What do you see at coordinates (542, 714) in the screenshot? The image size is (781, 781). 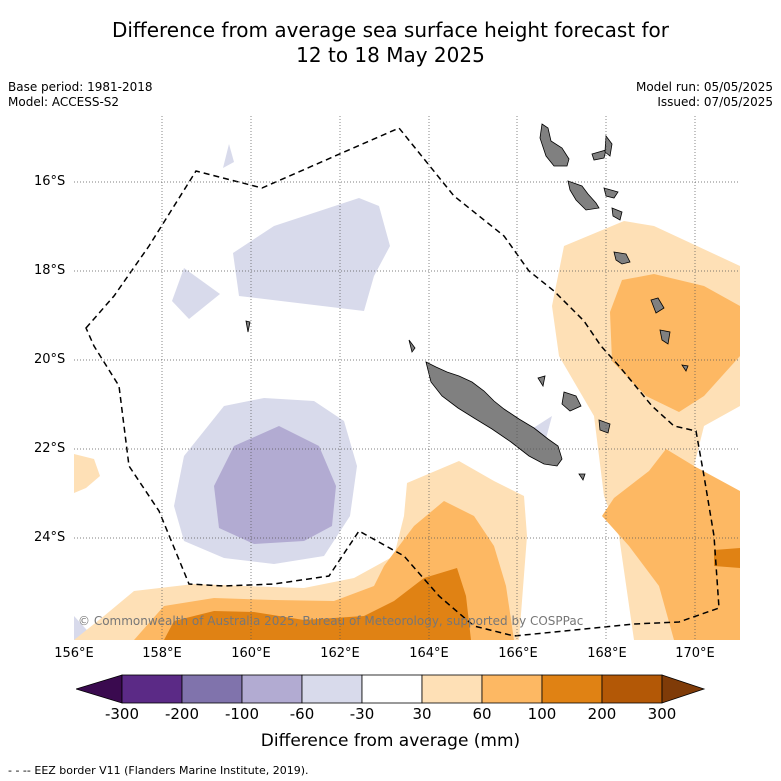 I see `colorbar-tick-100: 100` at bounding box center [542, 714].